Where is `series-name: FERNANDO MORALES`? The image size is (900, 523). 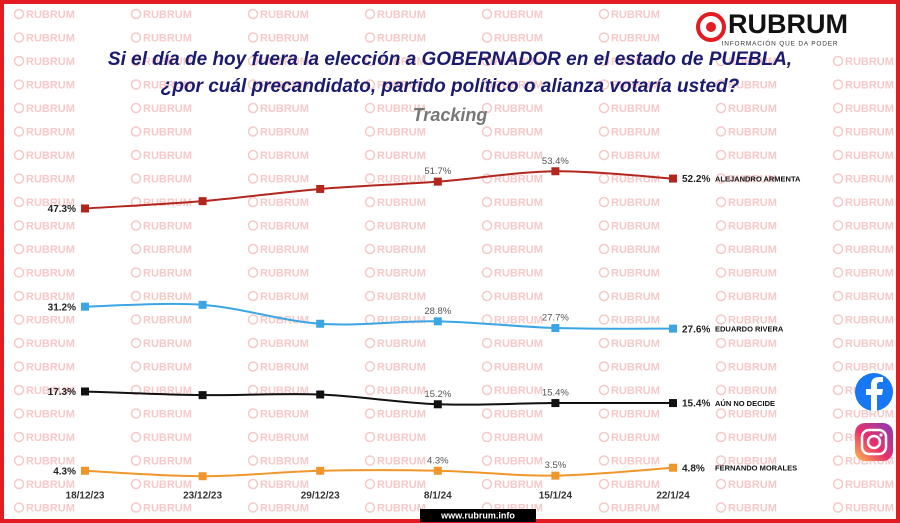 series-name: FERNANDO MORALES is located at coordinates (756, 468).